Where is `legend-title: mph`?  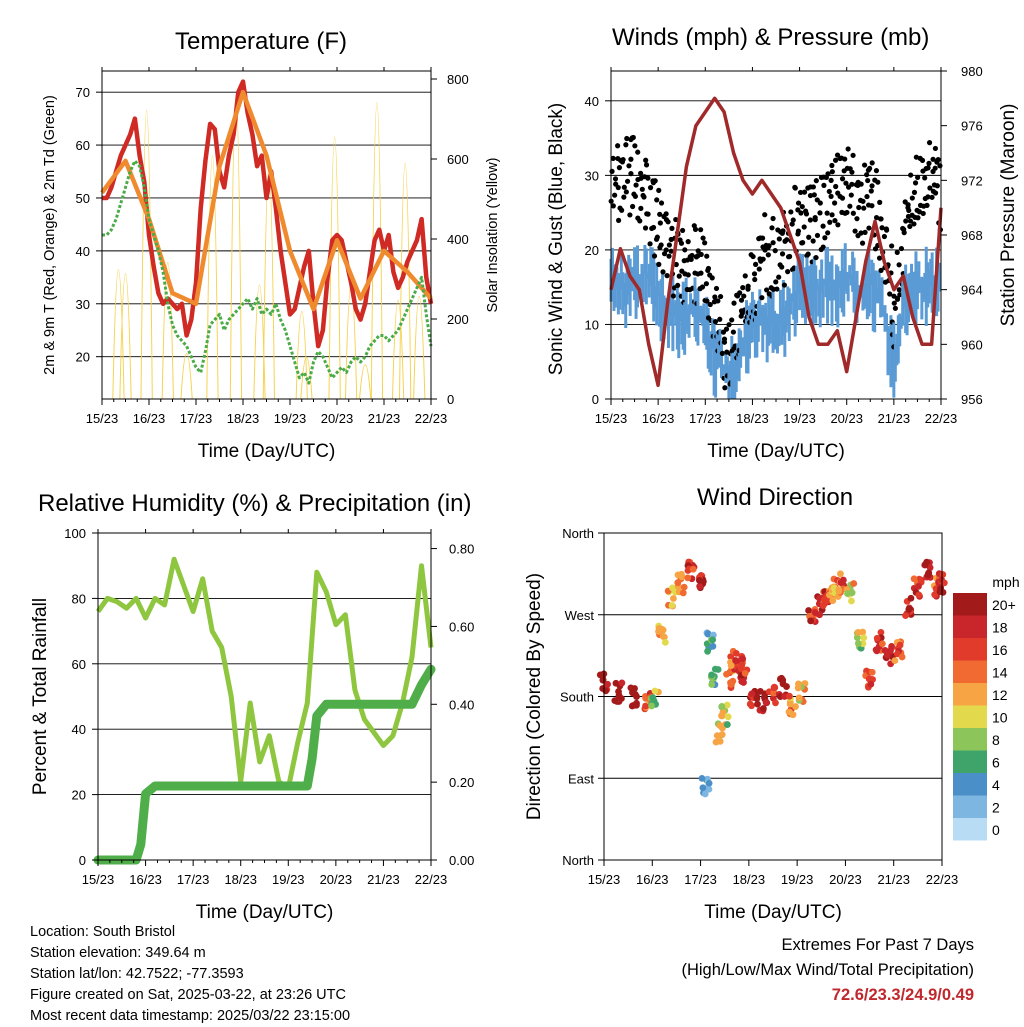 legend-title: mph is located at coordinates (1005, 582).